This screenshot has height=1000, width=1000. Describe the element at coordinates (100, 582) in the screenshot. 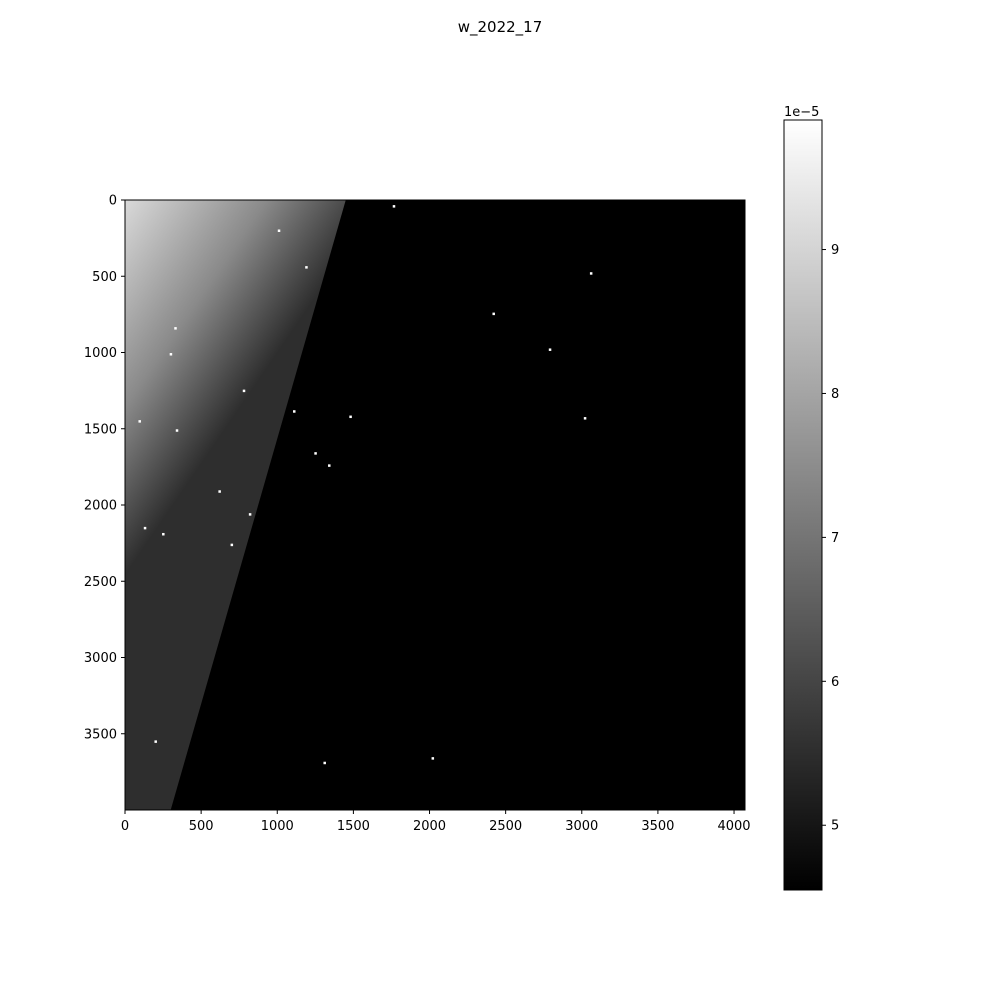

I see `y-tick-label: 2500` at that location.